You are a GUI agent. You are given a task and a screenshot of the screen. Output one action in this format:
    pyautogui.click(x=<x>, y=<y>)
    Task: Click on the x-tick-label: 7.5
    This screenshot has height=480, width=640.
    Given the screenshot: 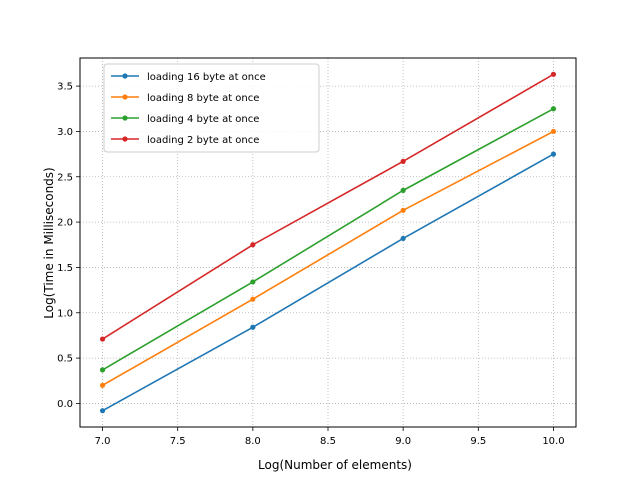 What is the action you would take?
    pyautogui.click(x=178, y=441)
    